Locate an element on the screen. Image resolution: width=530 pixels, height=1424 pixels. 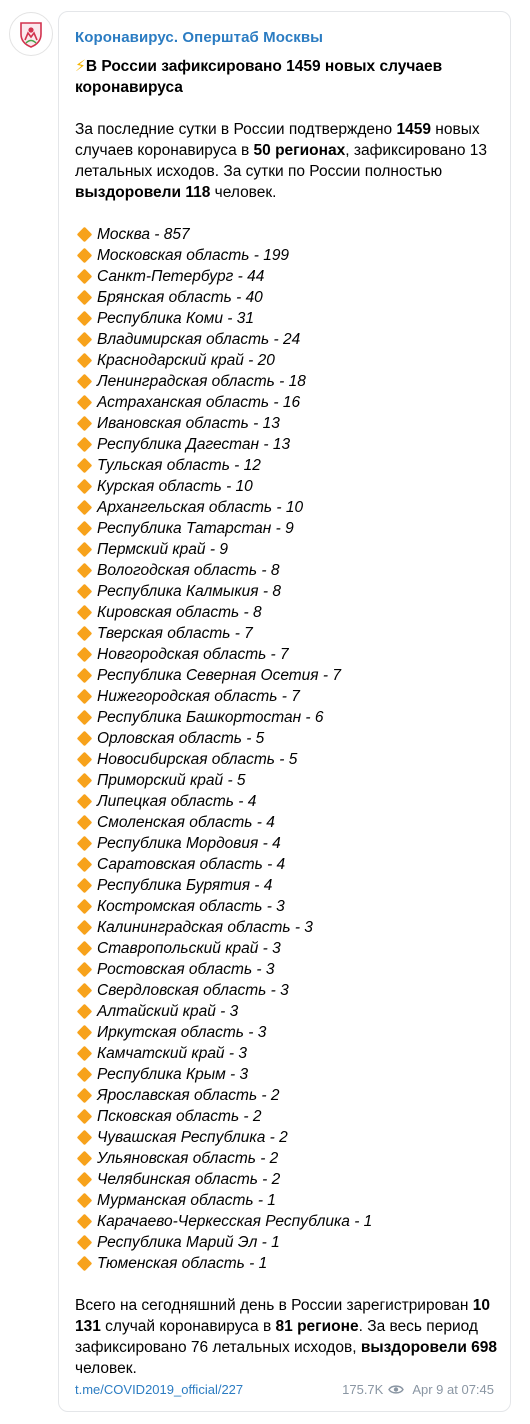
region-item: Владимирская область - 24 is located at coordinates (287, 339).